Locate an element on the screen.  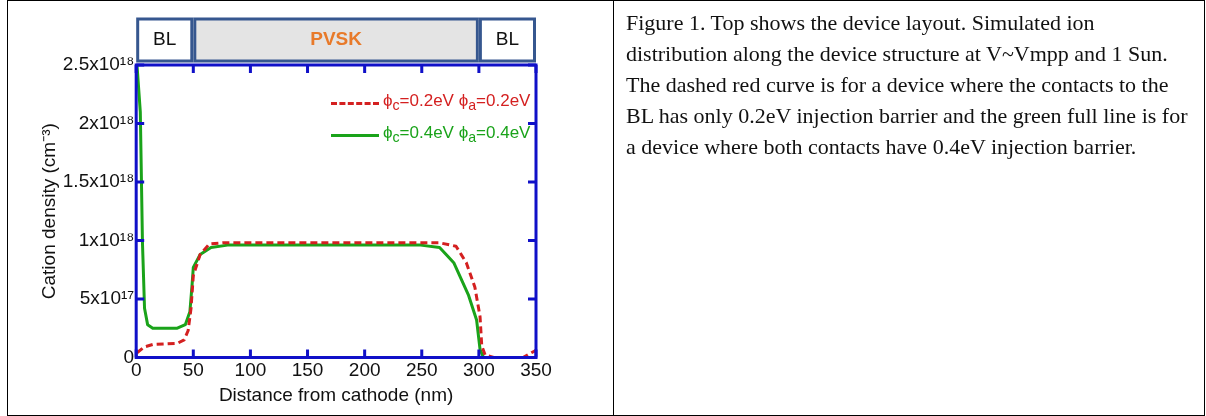
x-tick-label: 50 is located at coordinates (193, 370).